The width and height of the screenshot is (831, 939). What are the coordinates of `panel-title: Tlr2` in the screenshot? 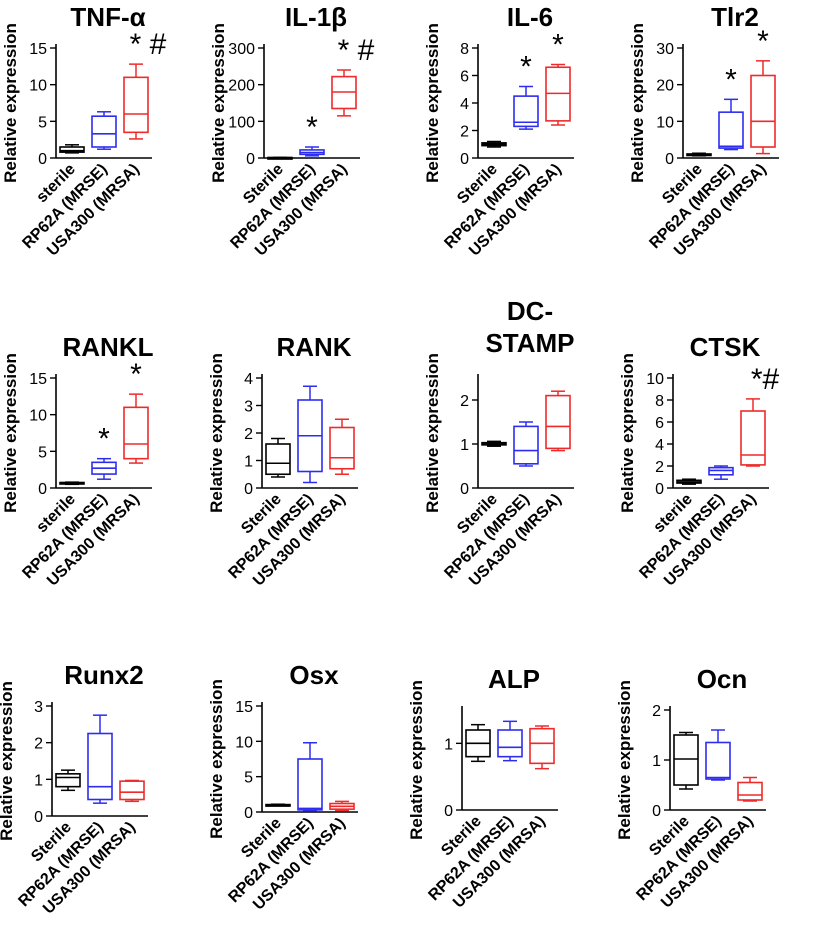 It's located at (735, 17).